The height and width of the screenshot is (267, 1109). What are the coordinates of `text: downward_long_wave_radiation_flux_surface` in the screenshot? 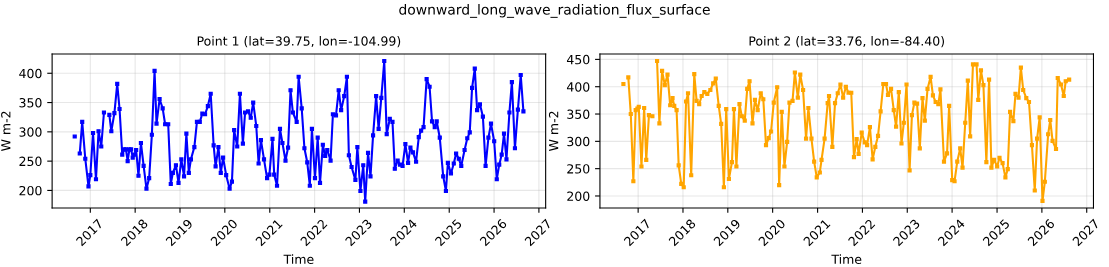 It's located at (554, 11).